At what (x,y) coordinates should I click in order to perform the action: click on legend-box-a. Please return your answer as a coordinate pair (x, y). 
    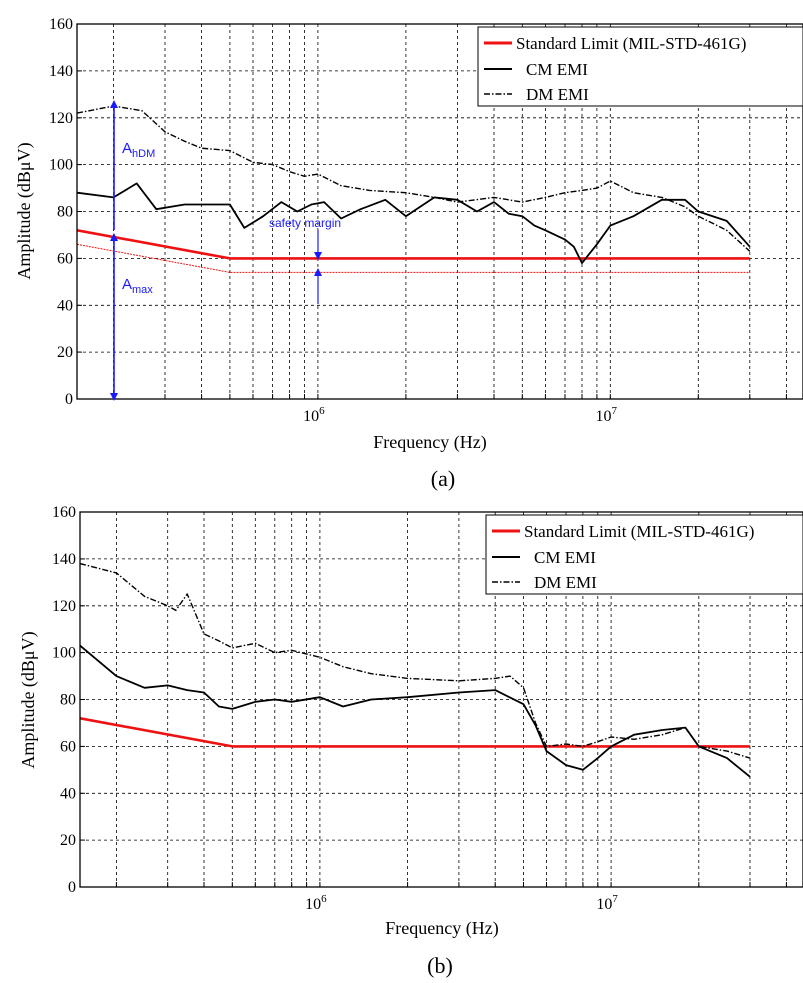
    Looking at the image, I should click on (640, 66).